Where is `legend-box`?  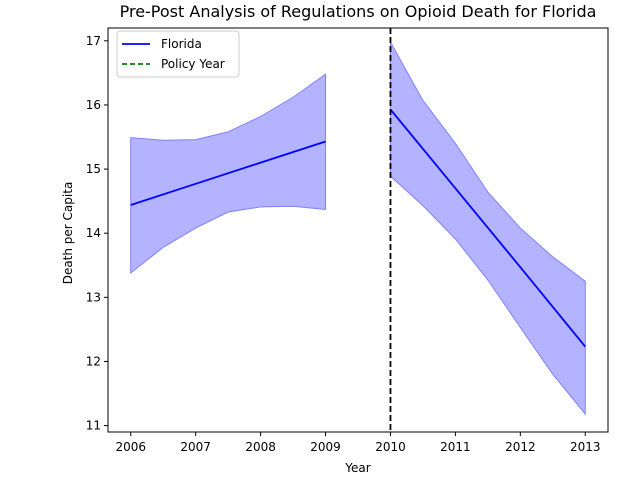 legend-box is located at coordinates (178, 54).